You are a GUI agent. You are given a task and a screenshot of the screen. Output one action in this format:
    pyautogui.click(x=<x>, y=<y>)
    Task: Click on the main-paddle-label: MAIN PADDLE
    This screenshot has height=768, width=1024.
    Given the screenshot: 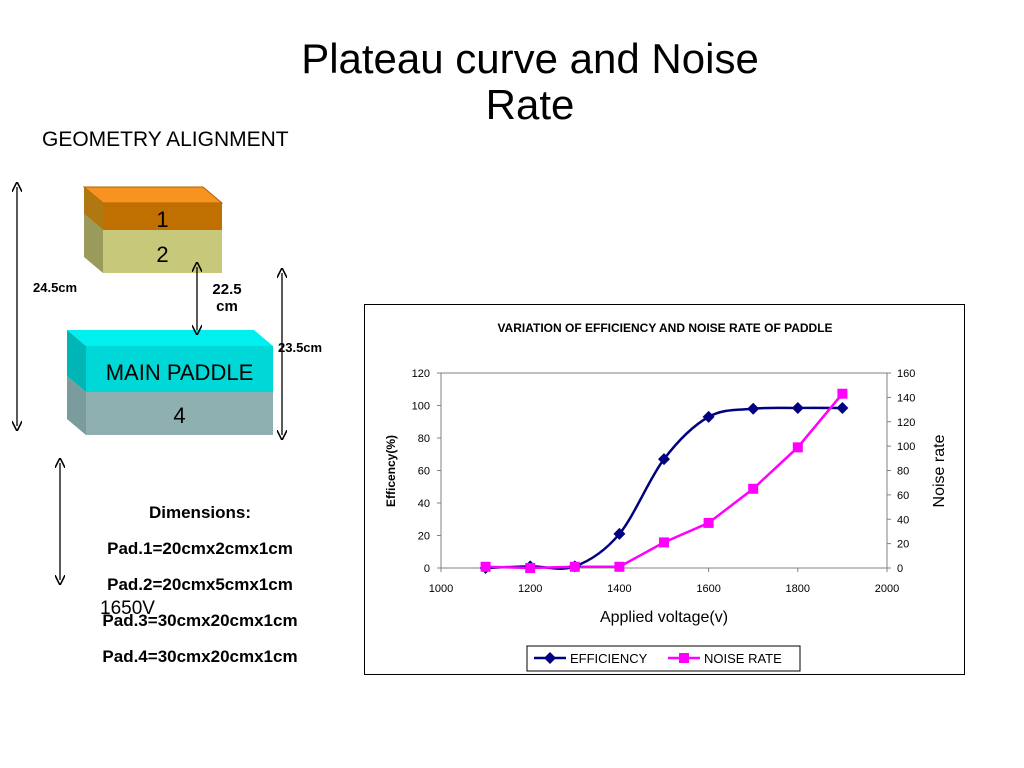 What is the action you would take?
    pyautogui.click(x=179, y=372)
    